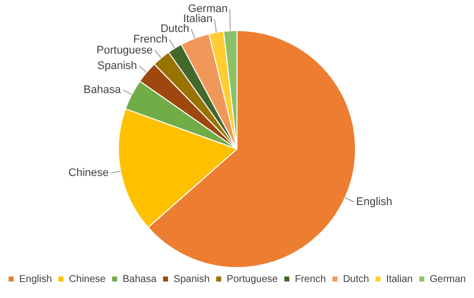 The width and height of the screenshot is (474, 298). Describe the element at coordinates (356, 279) in the screenshot. I see `legend-label: Dutch` at that location.